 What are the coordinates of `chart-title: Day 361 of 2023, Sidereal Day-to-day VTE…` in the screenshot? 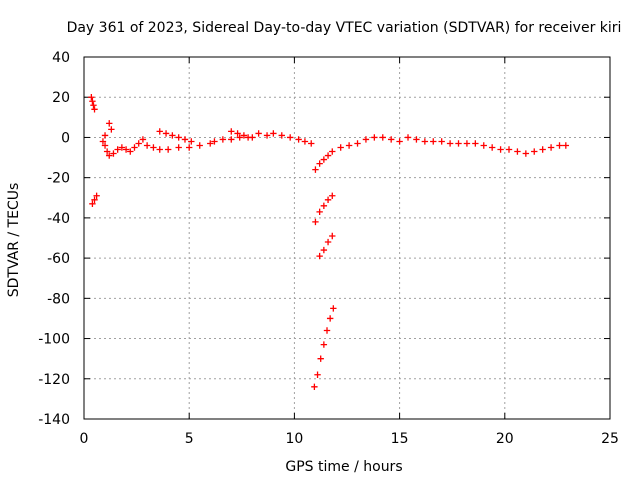 It's located at (344, 28).